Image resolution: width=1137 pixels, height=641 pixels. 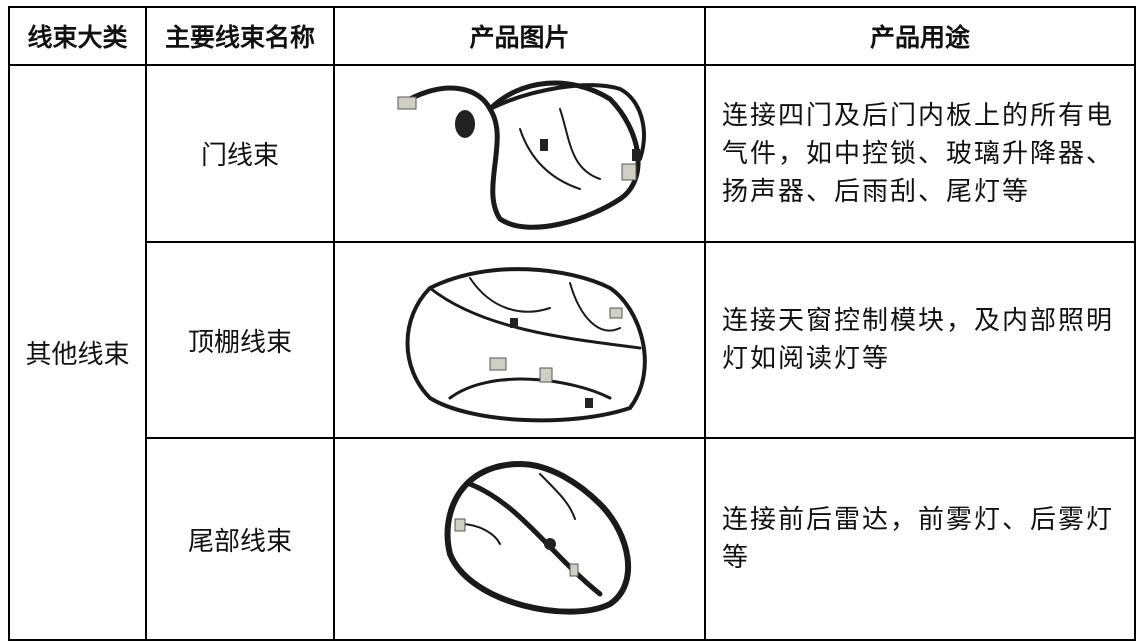 What do you see at coordinates (920, 340) in the screenshot?
I see `use-cell: 连接天窗控制模块，及内部照明灯如阅读灯等` at bounding box center [920, 340].